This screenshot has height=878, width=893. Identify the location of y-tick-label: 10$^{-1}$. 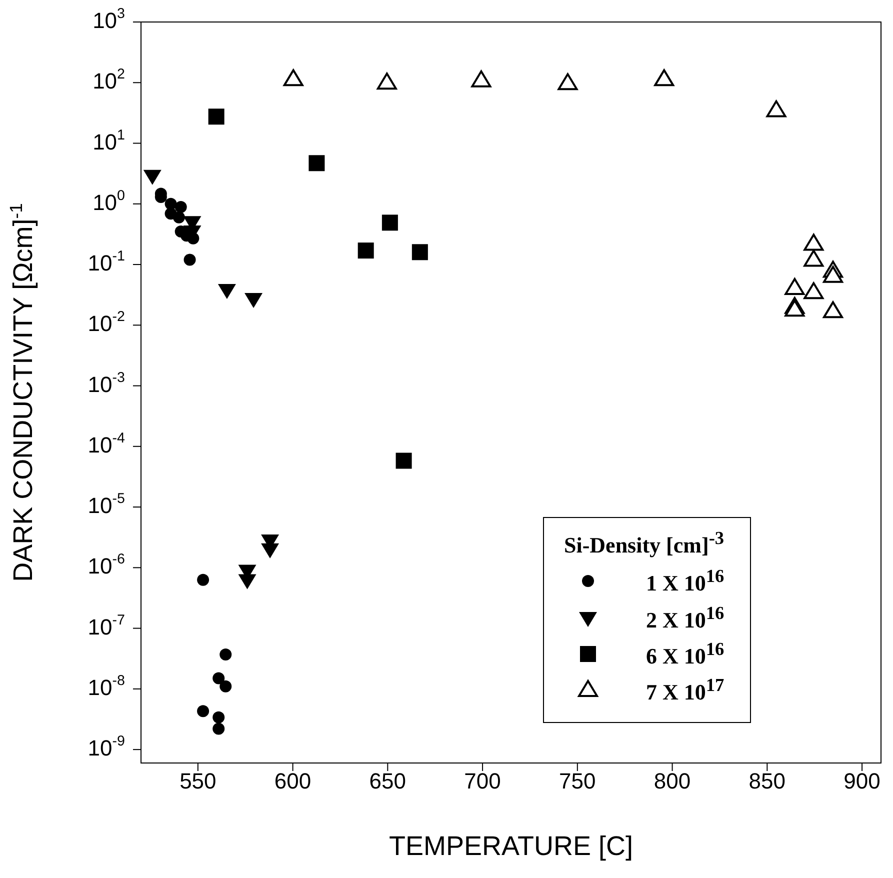
(107, 262).